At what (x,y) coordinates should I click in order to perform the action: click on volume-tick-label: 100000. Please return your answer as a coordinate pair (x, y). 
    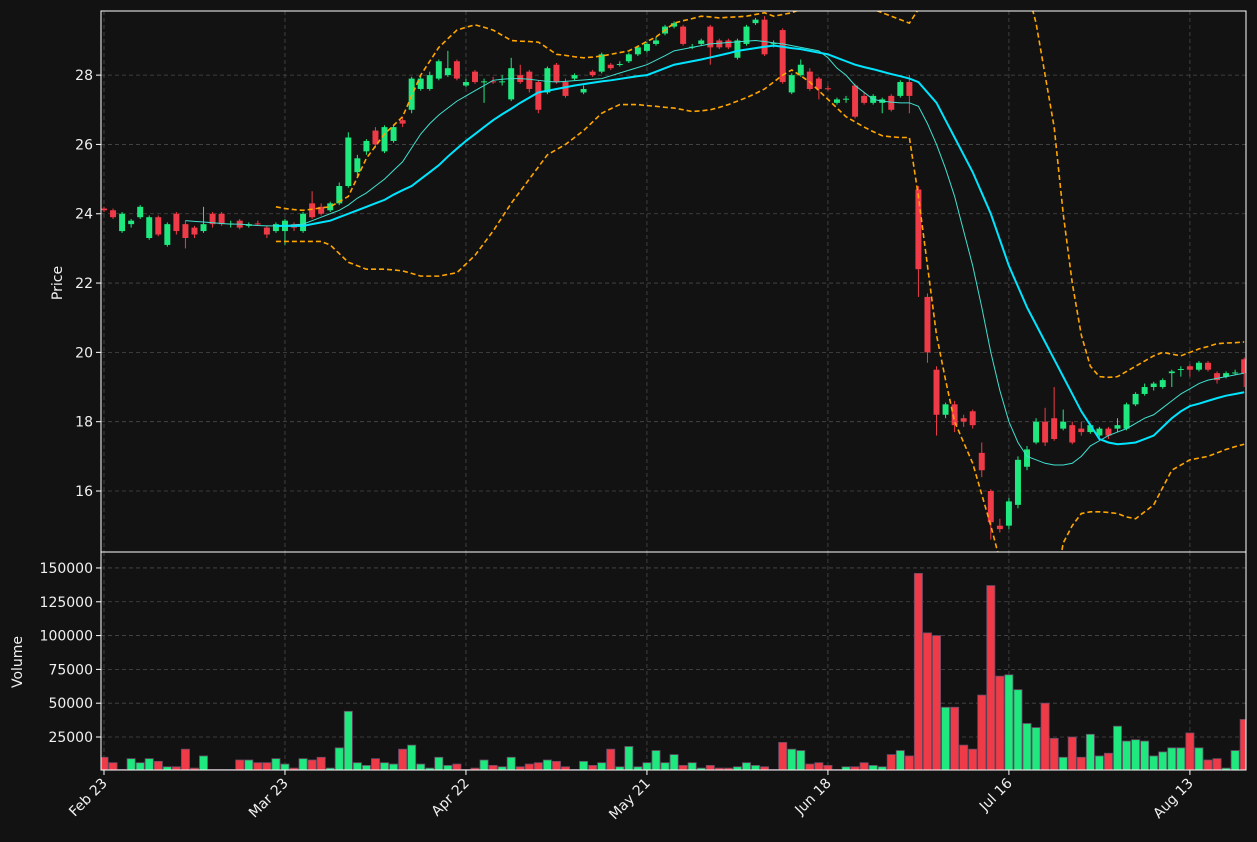
    Looking at the image, I should click on (66, 637).